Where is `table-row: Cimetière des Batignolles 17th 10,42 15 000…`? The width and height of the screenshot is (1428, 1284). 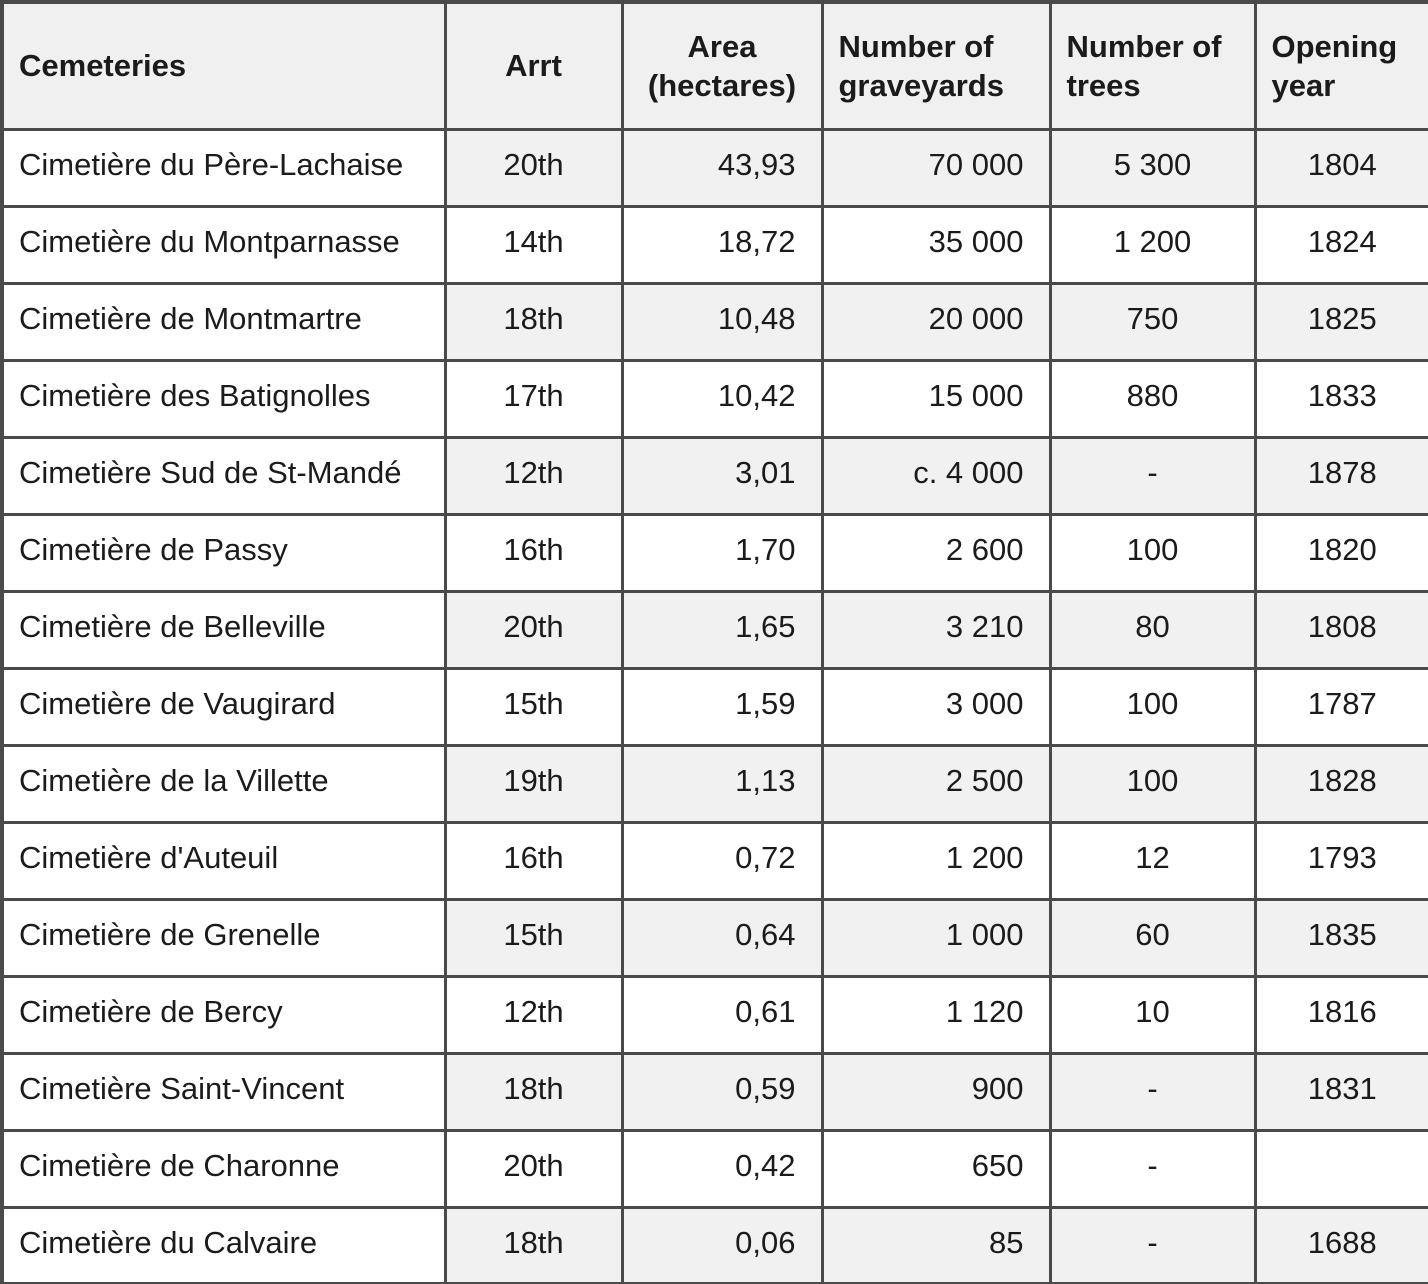
table-row: Cimetière des Batignolles 17th 10,42 15 000… is located at coordinates (714, 398).